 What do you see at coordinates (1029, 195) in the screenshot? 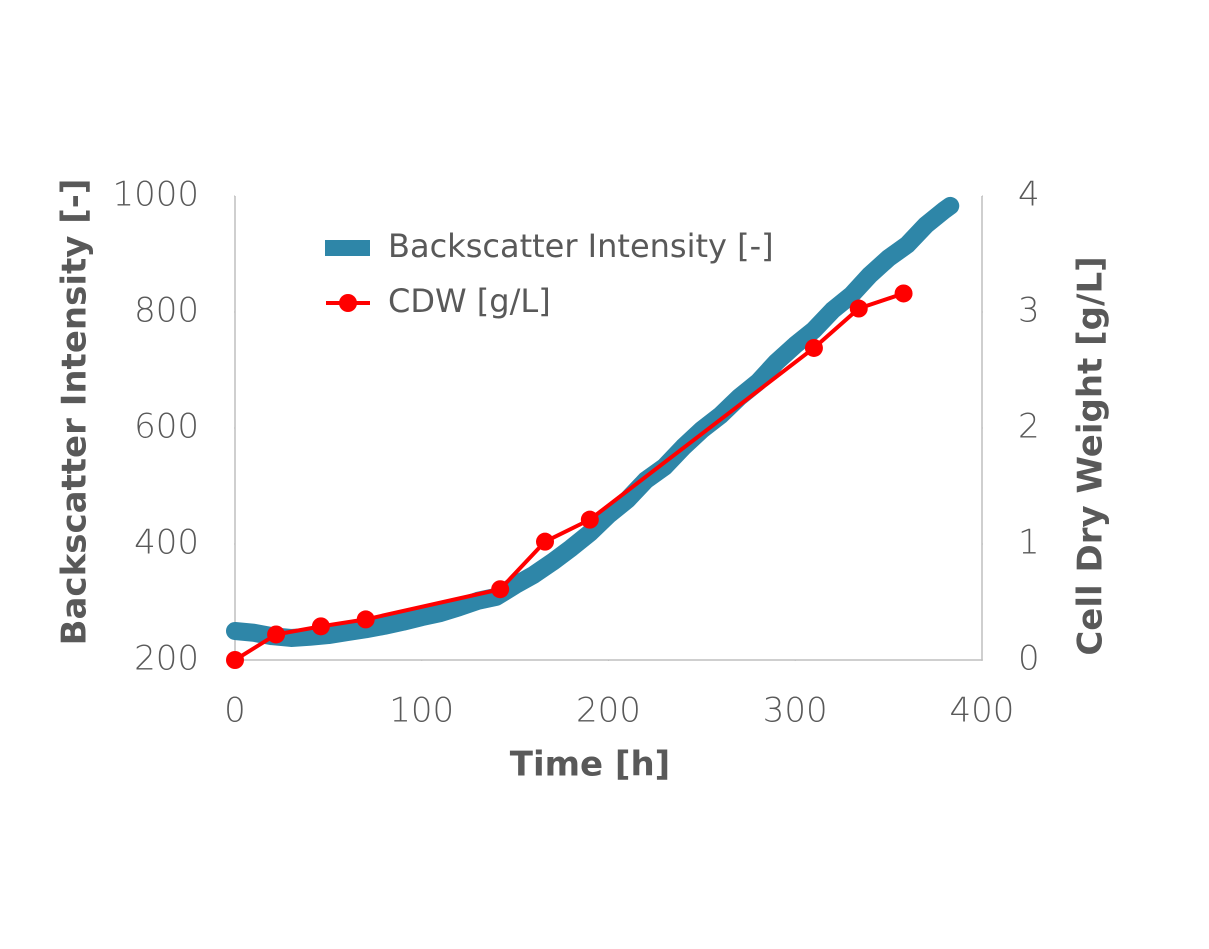
I see `y2-tick-label: 4` at bounding box center [1029, 195].